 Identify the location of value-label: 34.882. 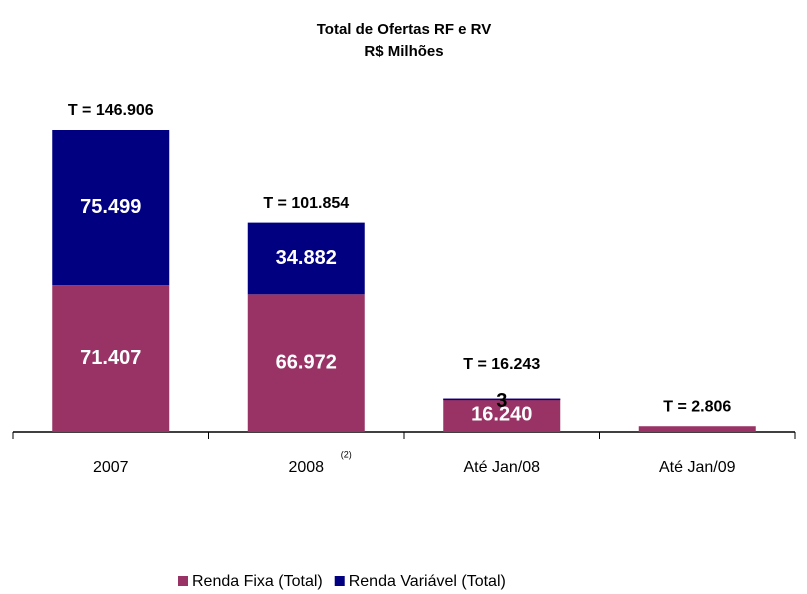
(306, 258).